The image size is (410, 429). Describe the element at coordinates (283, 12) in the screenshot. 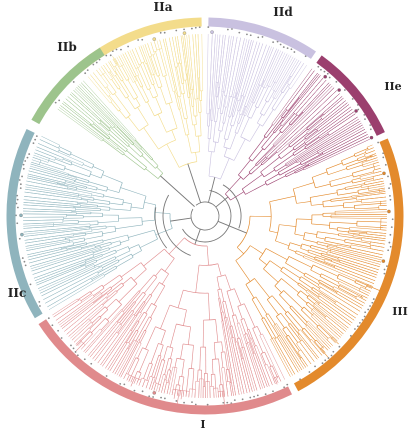

I see `clade-label-IId: IId` at that location.